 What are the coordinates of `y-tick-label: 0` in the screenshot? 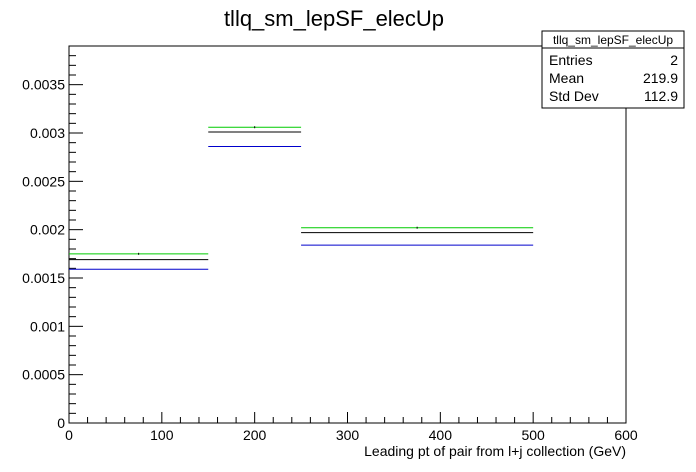 It's located at (61, 423).